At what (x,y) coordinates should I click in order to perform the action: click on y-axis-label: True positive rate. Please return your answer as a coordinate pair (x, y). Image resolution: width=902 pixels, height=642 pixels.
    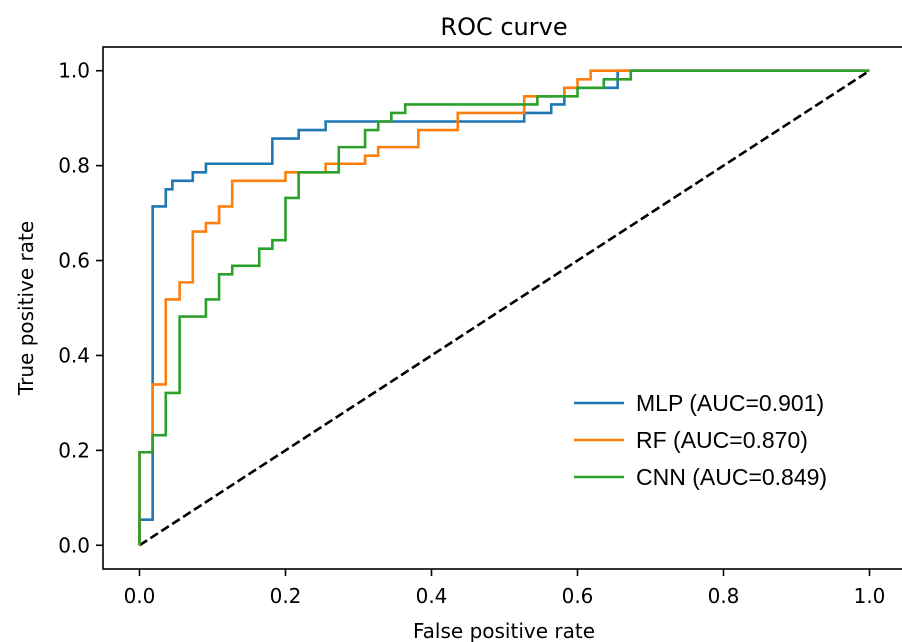
    Looking at the image, I should click on (26, 308).